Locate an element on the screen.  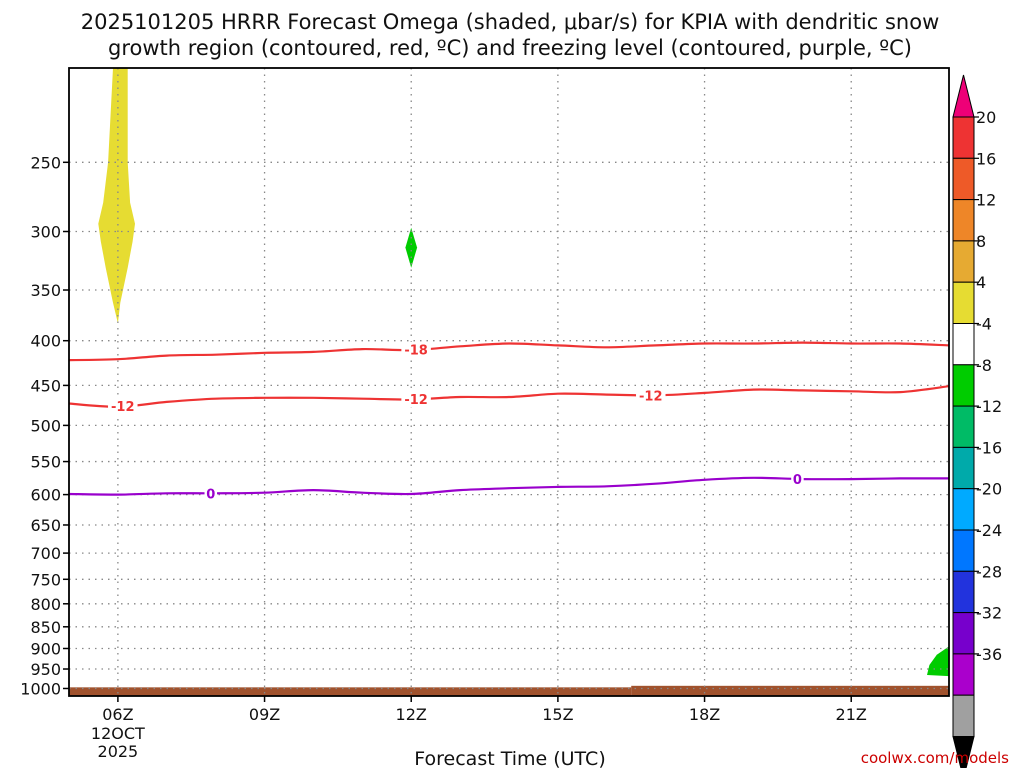
colorbar-label: -32 is located at coordinates (989, 613).